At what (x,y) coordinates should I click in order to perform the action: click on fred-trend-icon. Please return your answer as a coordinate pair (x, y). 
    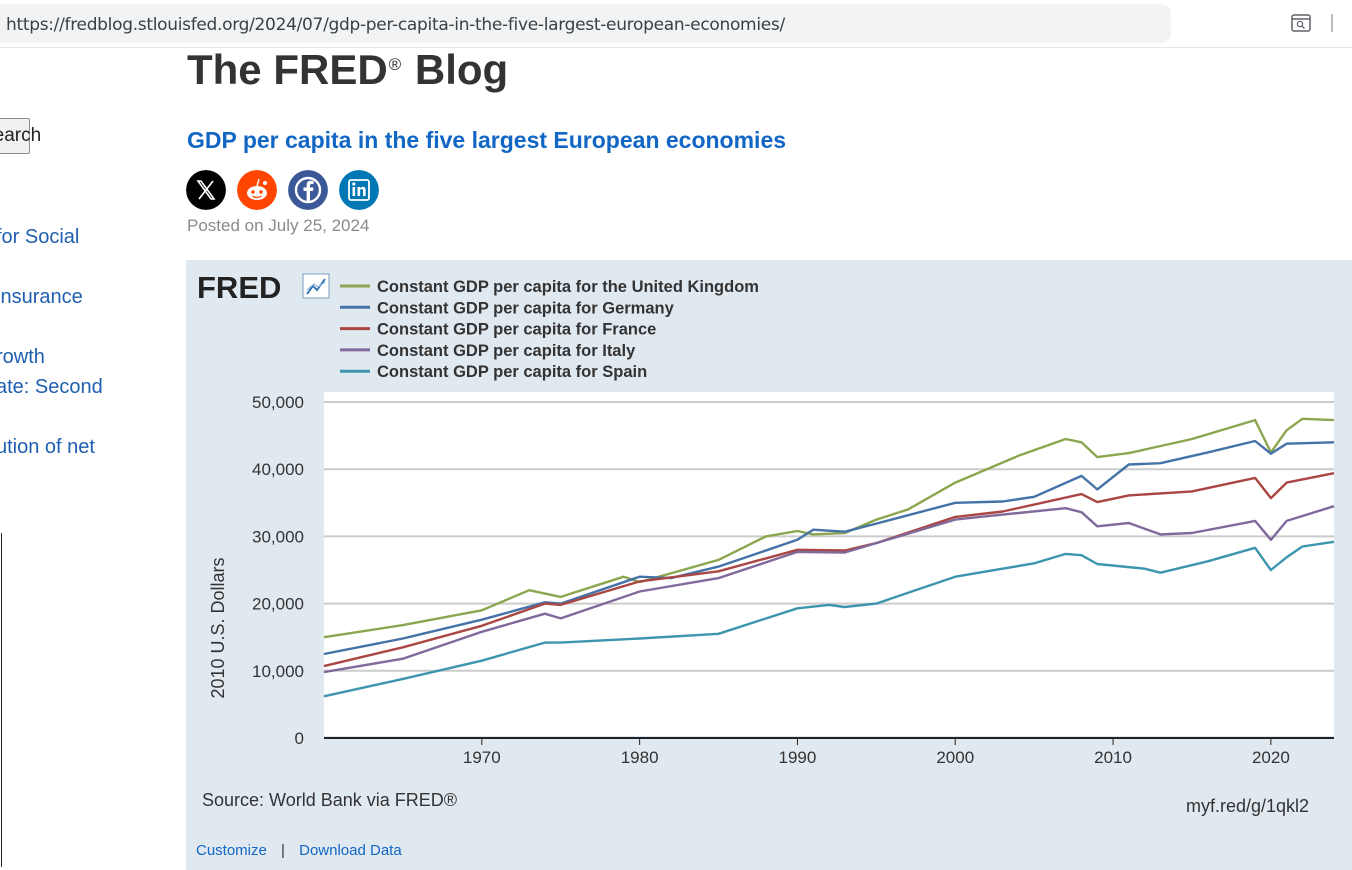
    Looking at the image, I should click on (316, 286).